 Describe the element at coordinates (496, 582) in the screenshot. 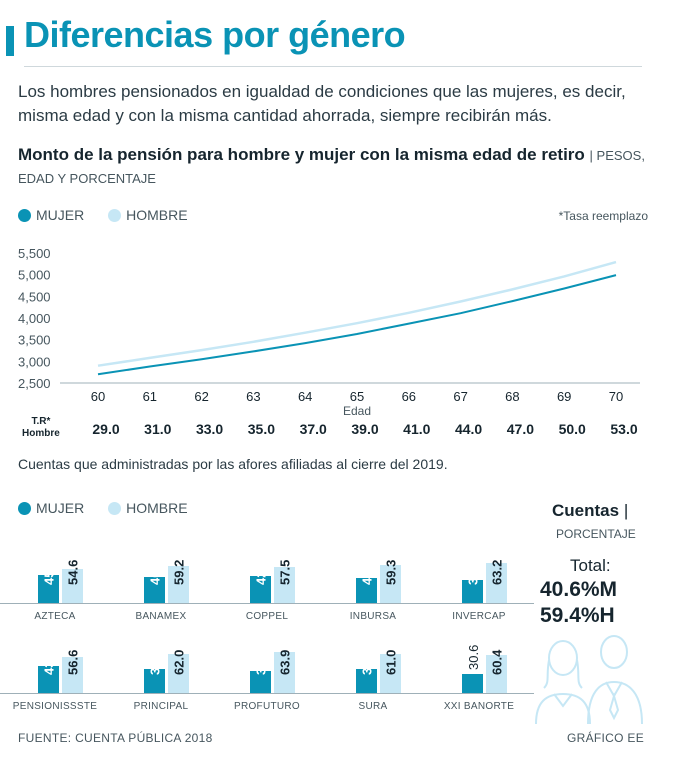

I see `bar-hombre: 63.2` at that location.